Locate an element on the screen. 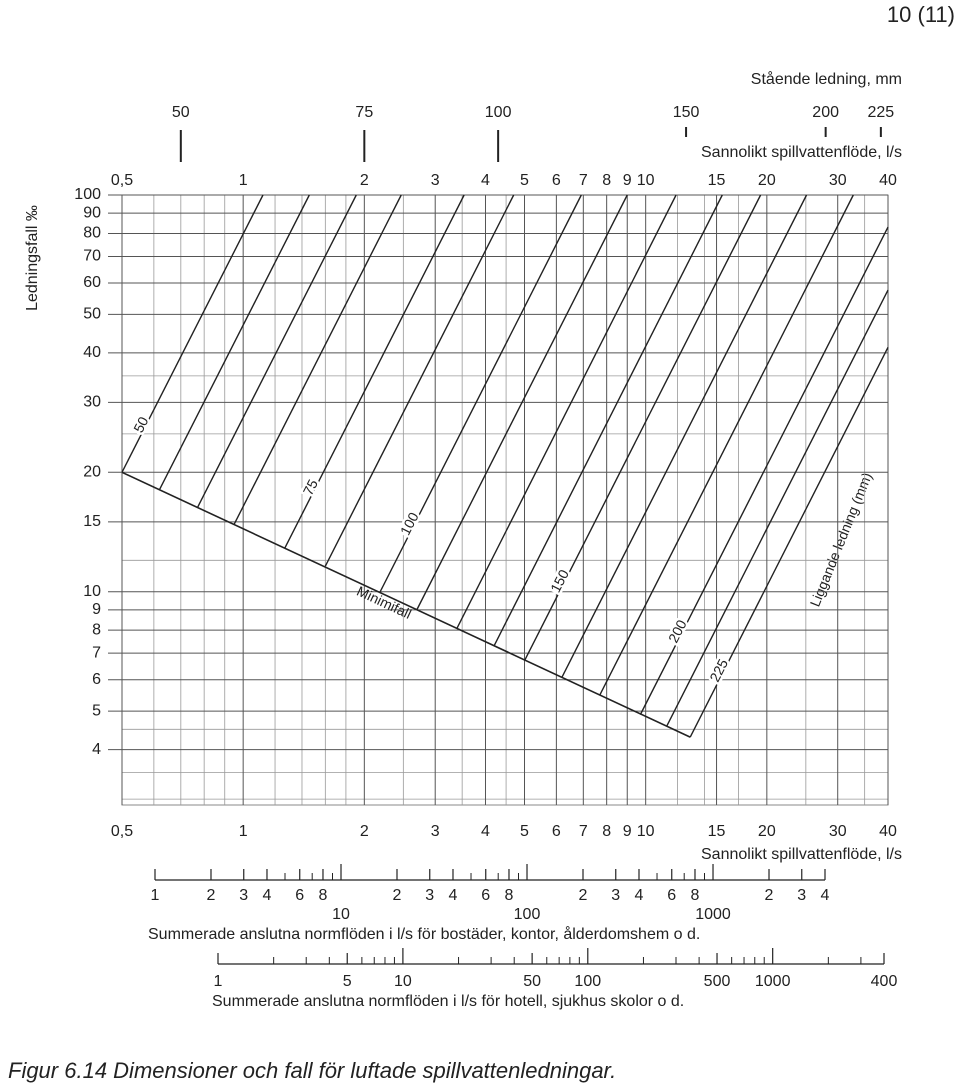 Image resolution: width=960 pixels, height=1091 pixels. minimum-line-label: Minimifall is located at coordinates (384, 602).